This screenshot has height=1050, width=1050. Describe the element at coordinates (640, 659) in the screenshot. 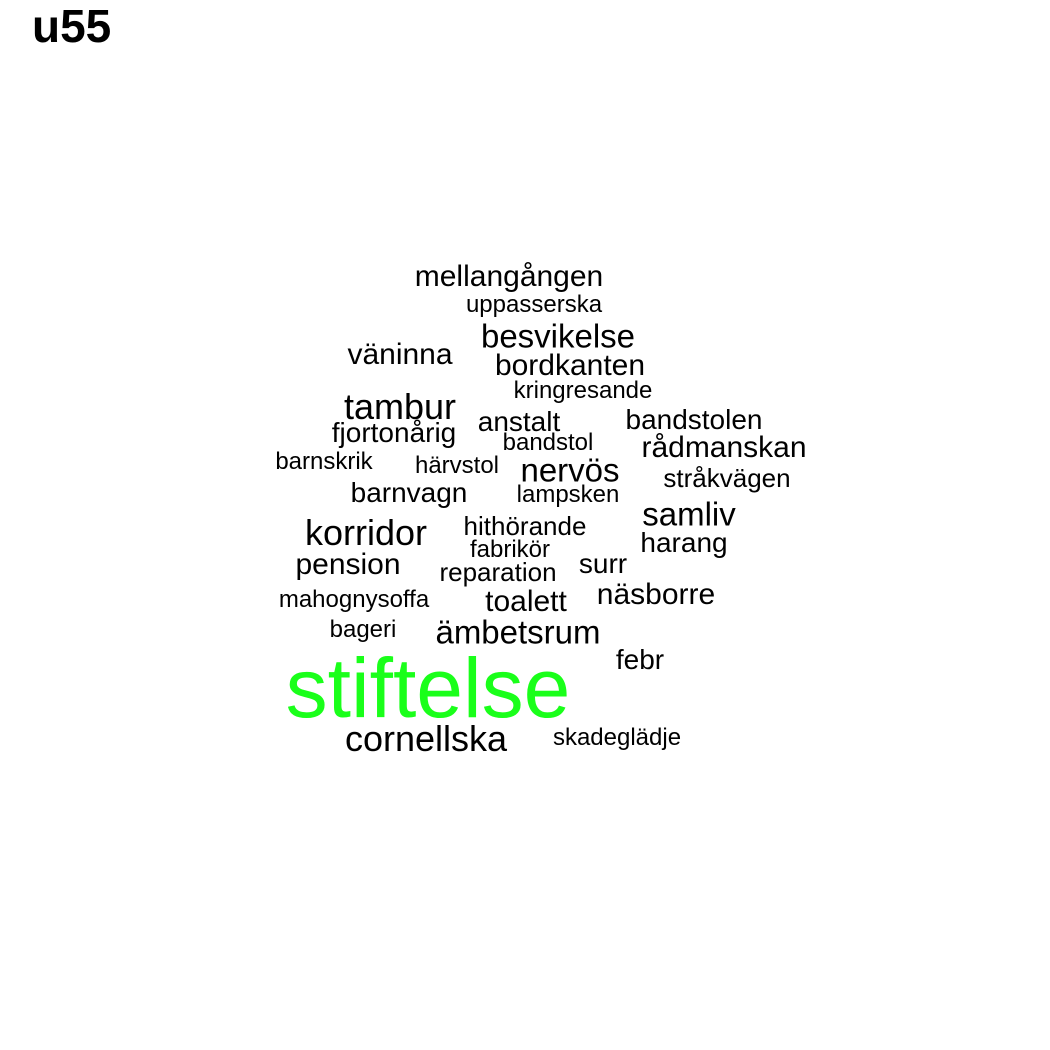

I see `word-31: febr` at that location.